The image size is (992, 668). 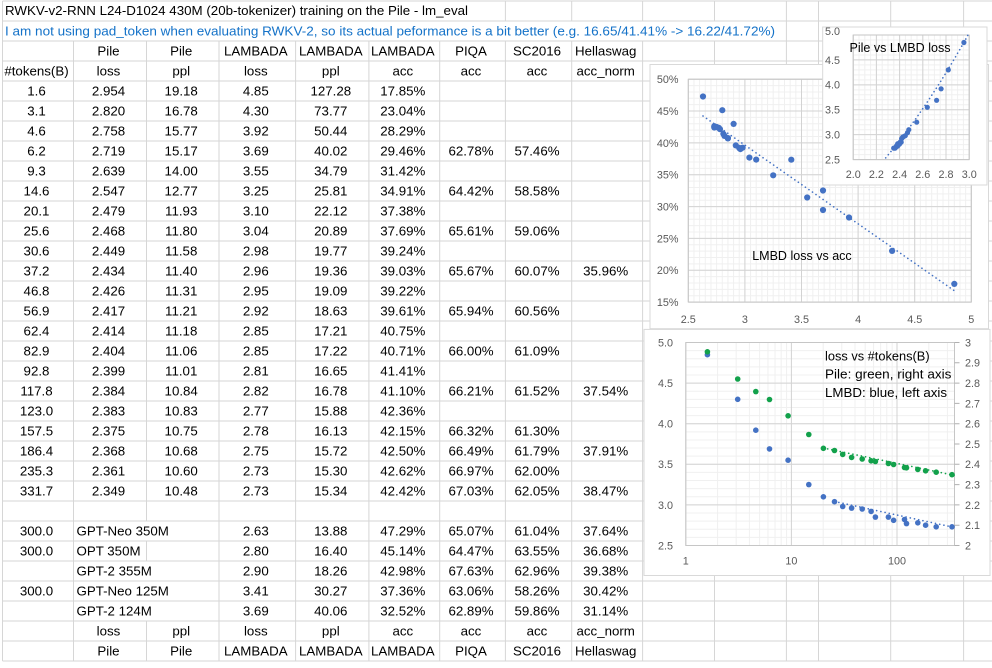 I want to click on svg-text: 56.9, so click(x=37, y=311).